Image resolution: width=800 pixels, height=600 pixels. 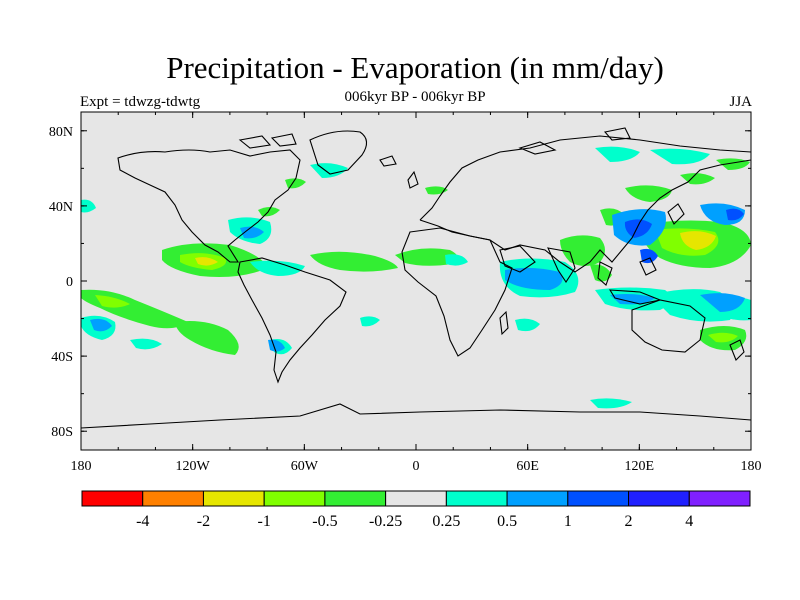 I want to click on season-label: JJA, so click(x=740, y=102).